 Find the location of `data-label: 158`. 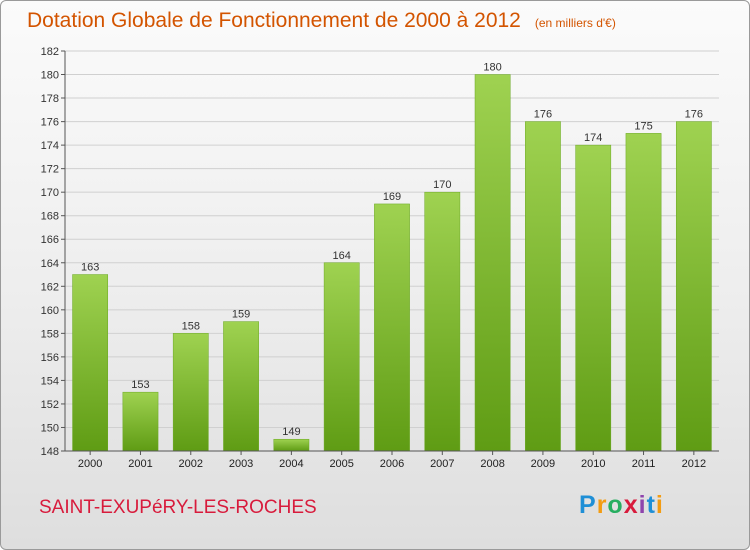

data-label: 158 is located at coordinates (191, 326).